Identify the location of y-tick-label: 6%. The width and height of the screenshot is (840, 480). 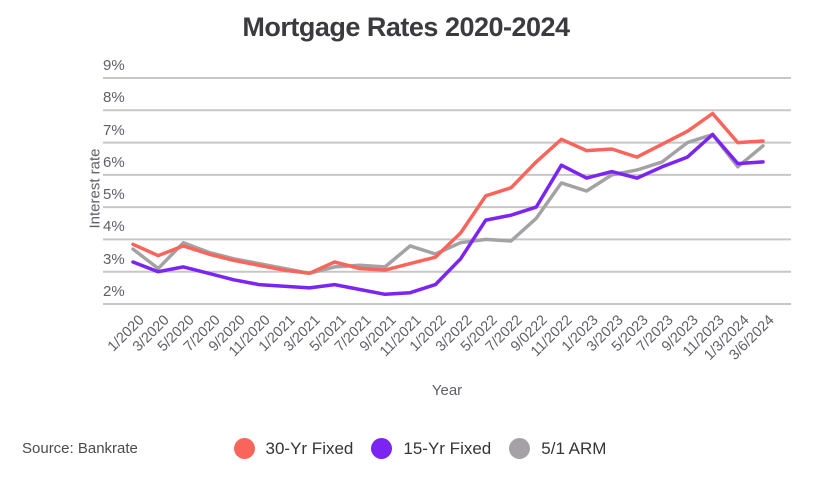
(114, 162).